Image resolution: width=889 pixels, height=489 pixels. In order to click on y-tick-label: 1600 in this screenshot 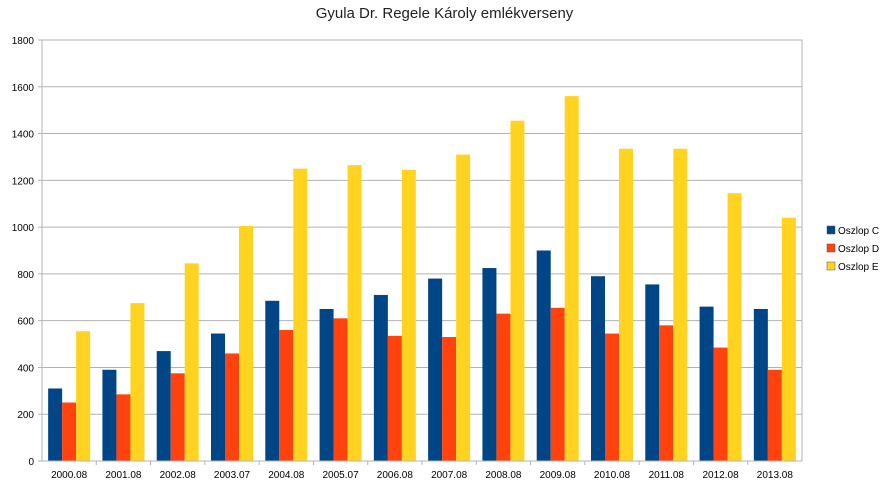, I will do `click(23, 88)`.